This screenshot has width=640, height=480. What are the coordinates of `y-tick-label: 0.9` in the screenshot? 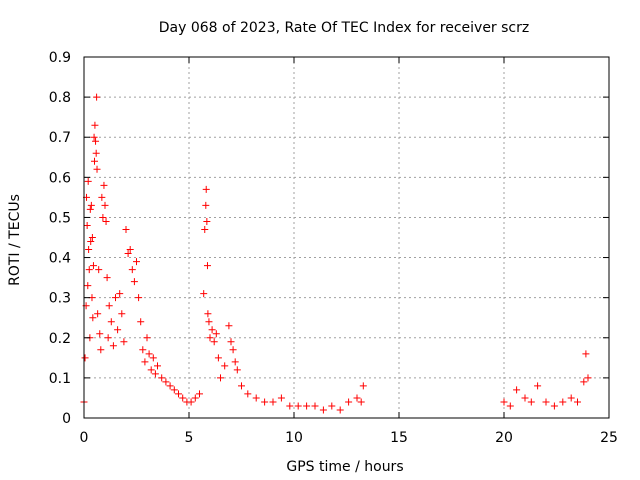 It's located at (60, 58).